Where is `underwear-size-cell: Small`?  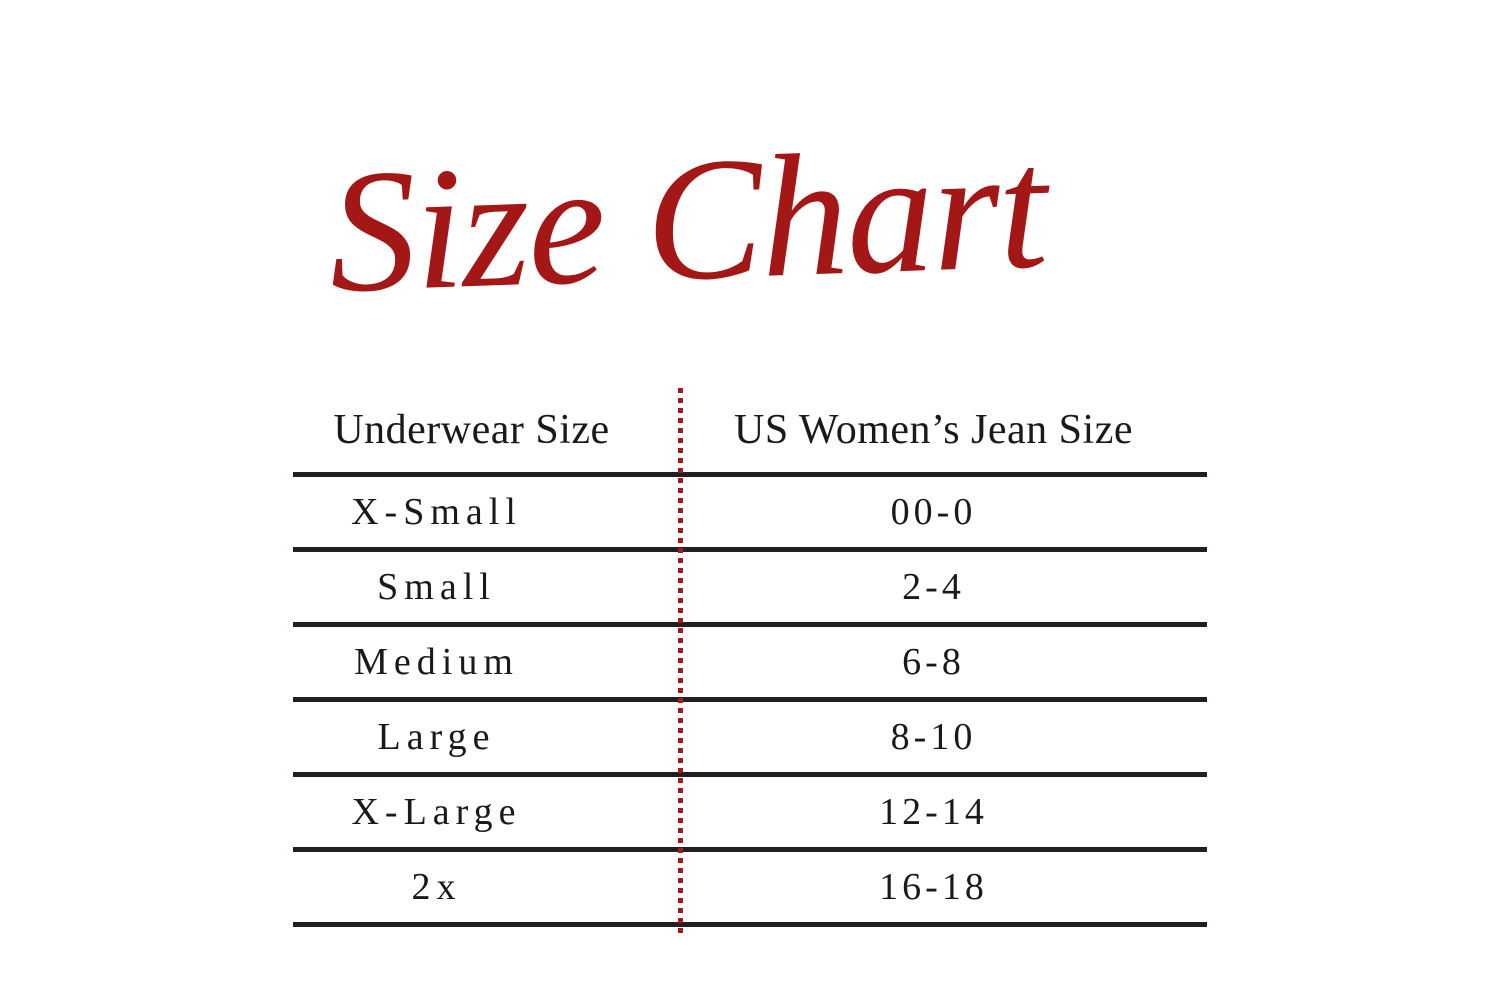
underwear-size-cell: Small is located at coordinates (436, 587).